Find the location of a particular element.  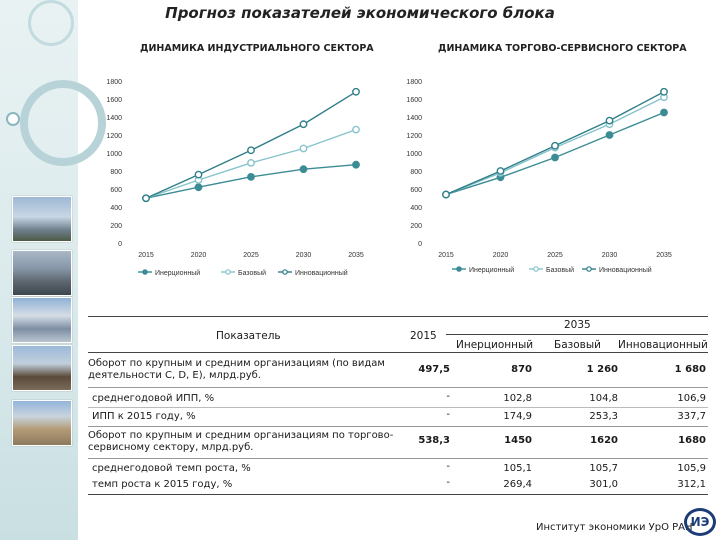

table-header-divider is located at coordinates (577, 334).